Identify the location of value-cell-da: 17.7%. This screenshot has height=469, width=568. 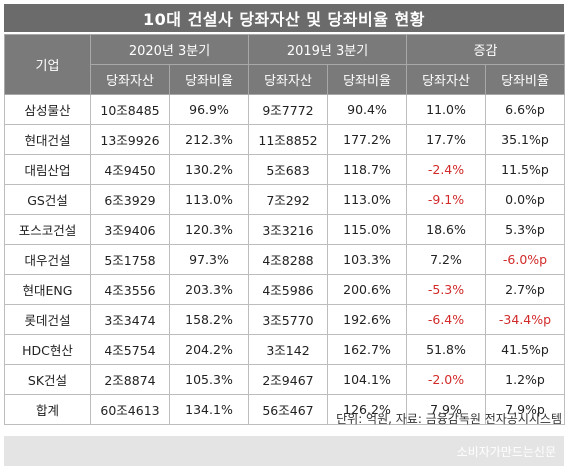
(446, 139).